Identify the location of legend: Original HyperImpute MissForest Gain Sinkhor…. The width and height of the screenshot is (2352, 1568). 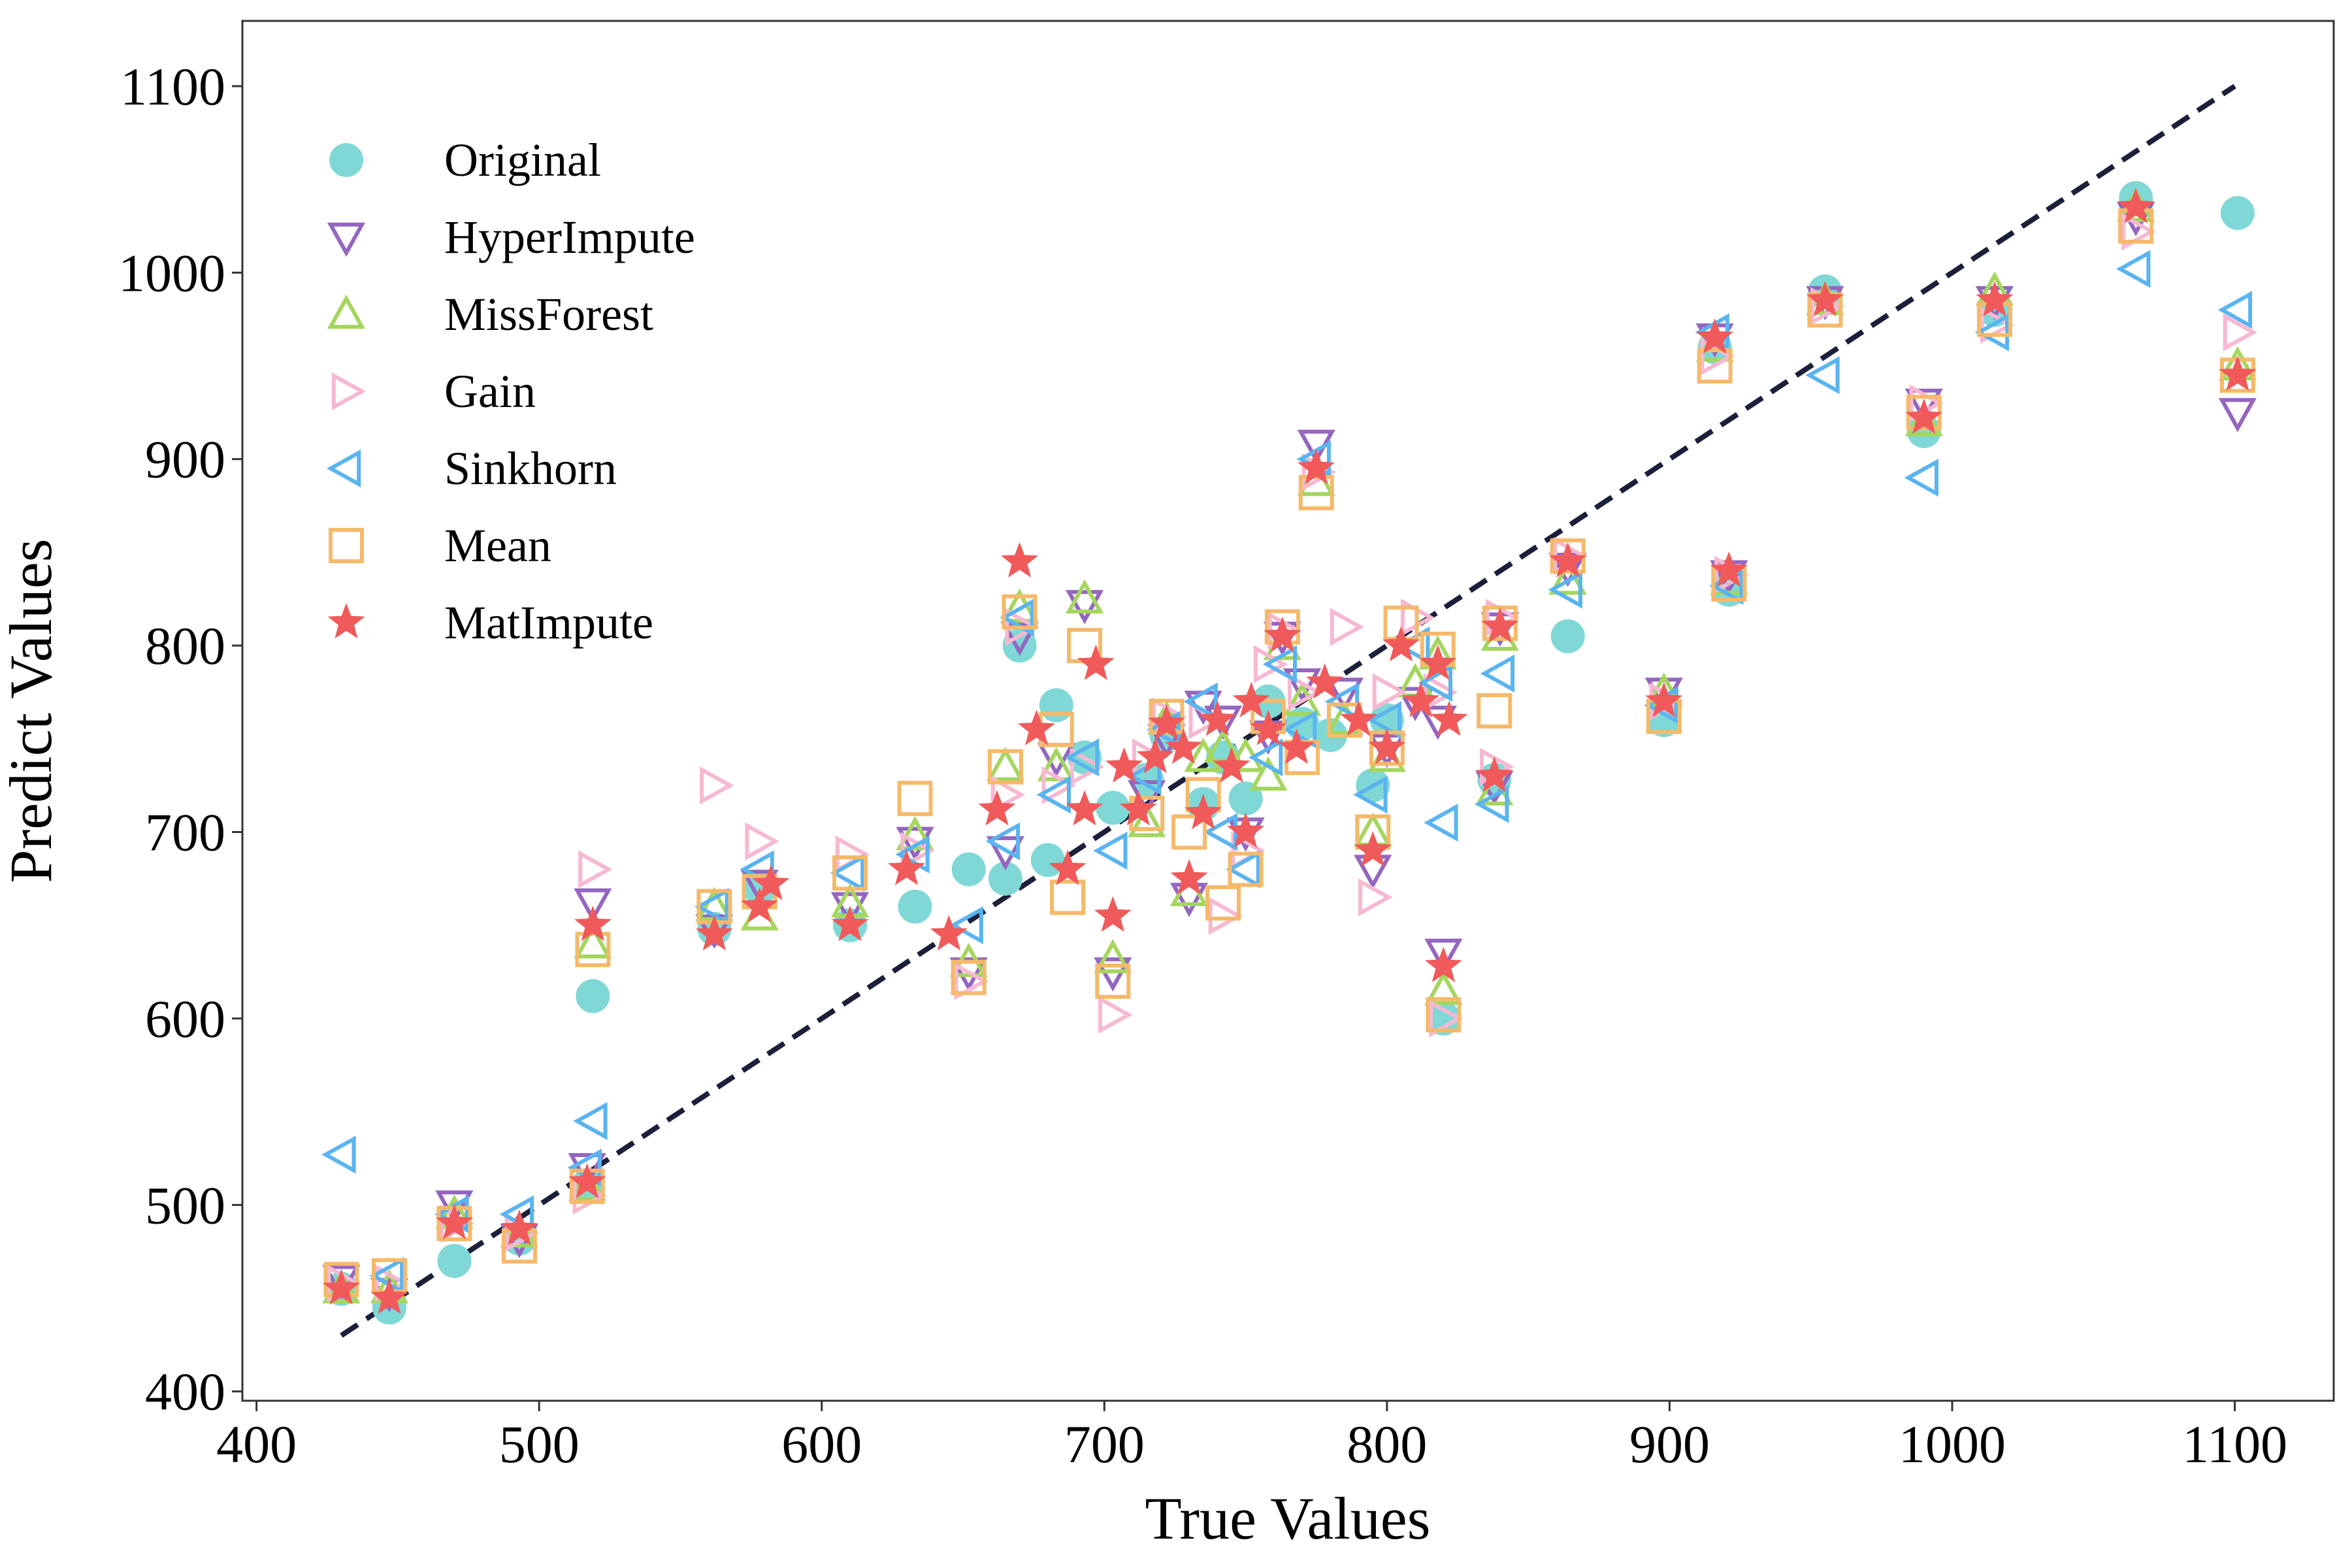
(510, 391).